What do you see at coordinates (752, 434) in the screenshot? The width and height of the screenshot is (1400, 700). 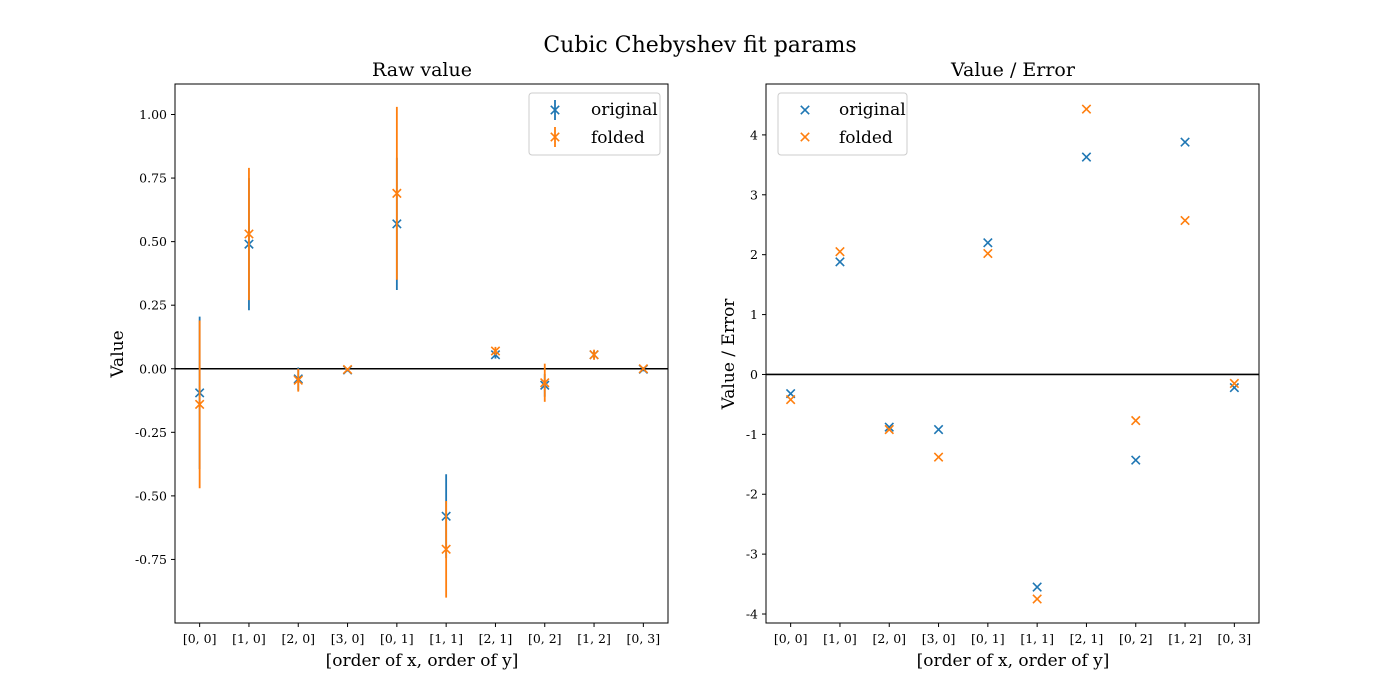 I see `ratio-y-tick-label: -1` at bounding box center [752, 434].